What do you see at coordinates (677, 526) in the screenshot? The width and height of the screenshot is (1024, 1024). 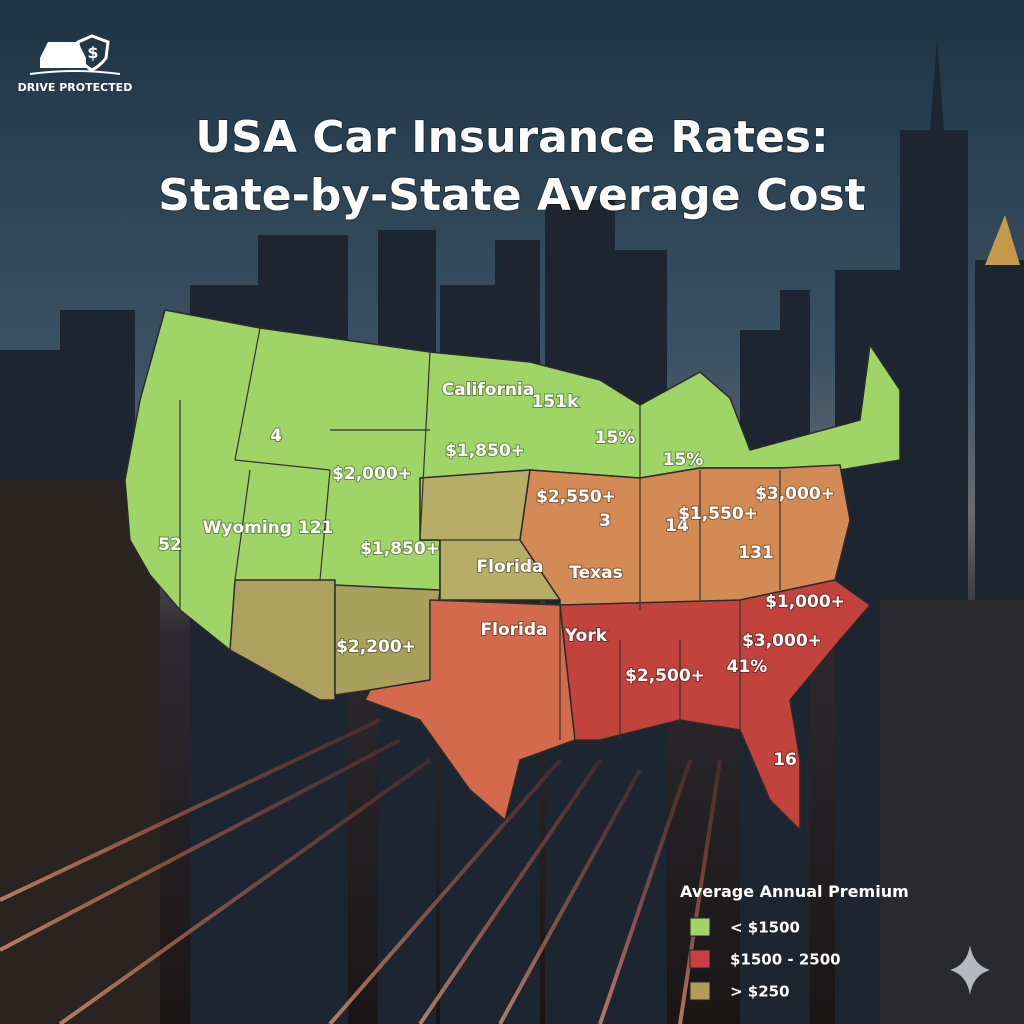 I see `map-label: 14` at bounding box center [677, 526].